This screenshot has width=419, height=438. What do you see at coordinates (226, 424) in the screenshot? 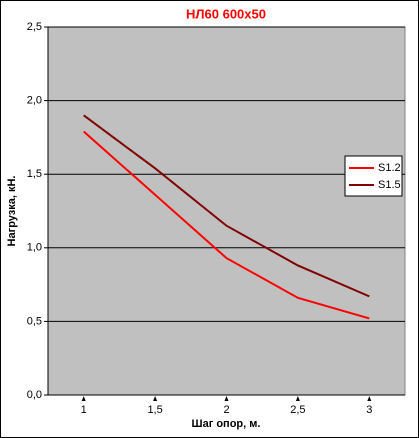
I see `x-axis-label: Шаг опор, м.` at bounding box center [226, 424].